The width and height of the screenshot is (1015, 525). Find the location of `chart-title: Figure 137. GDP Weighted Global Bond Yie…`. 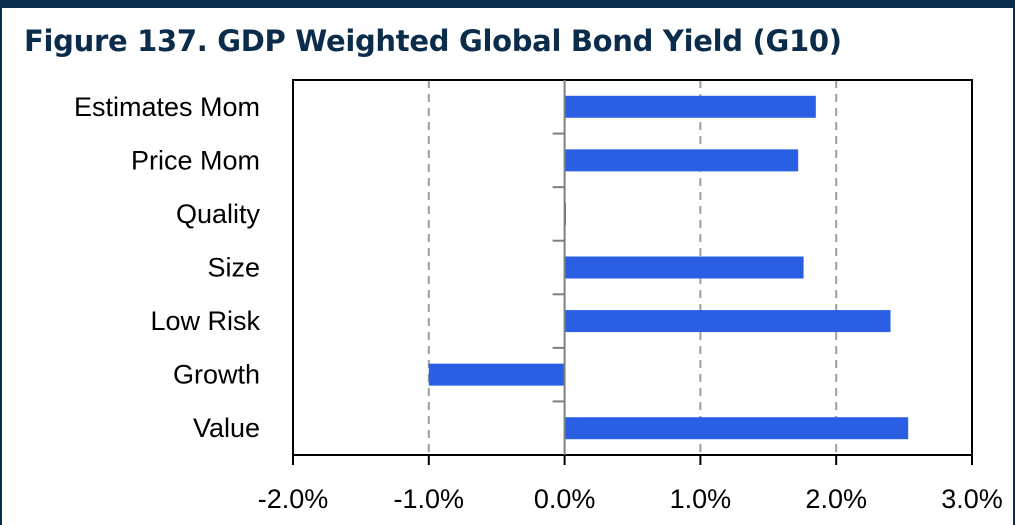

chart-title: Figure 137. GDP Weighted Global Bond Yie… is located at coordinates (433, 41).